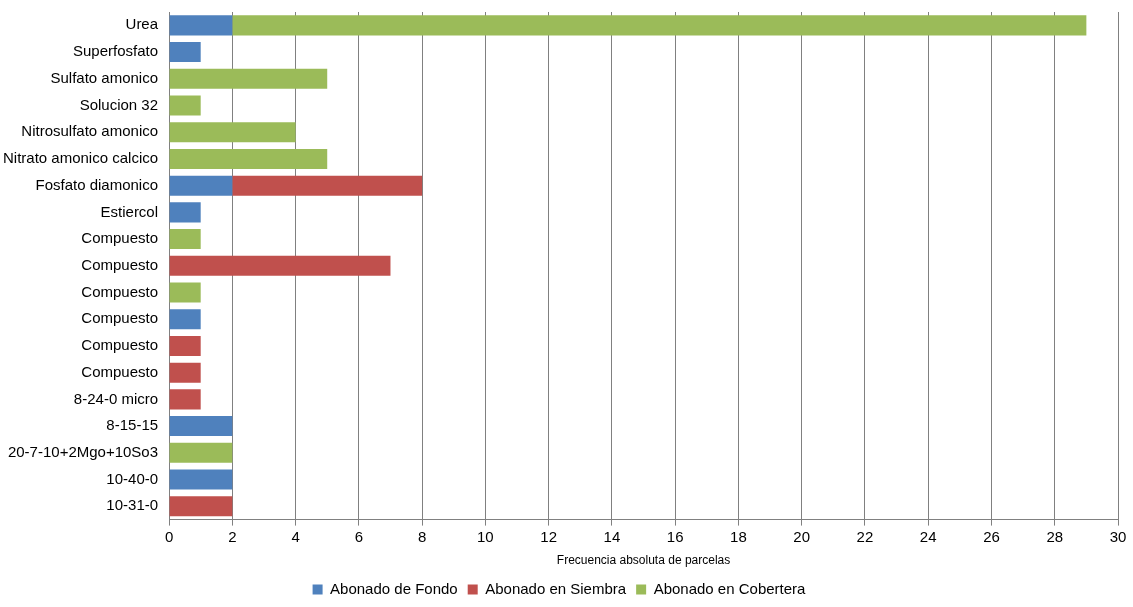 This screenshot has width=1133, height=607. Describe the element at coordinates (169, 536) in the screenshot. I see `x-tick-label: 0` at that location.